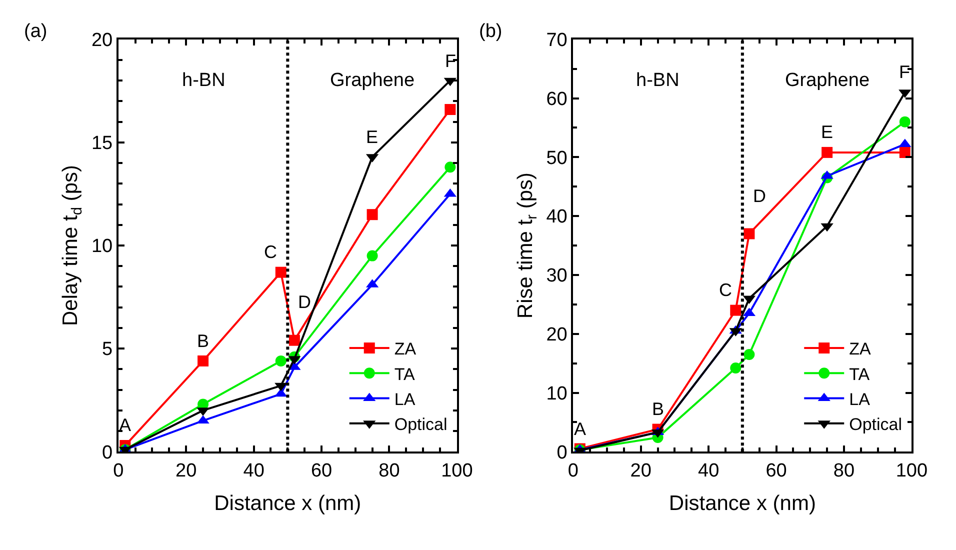 The image size is (956, 550). Describe the element at coordinates (557, 276) in the screenshot. I see `y-tick-label: 30` at that location.